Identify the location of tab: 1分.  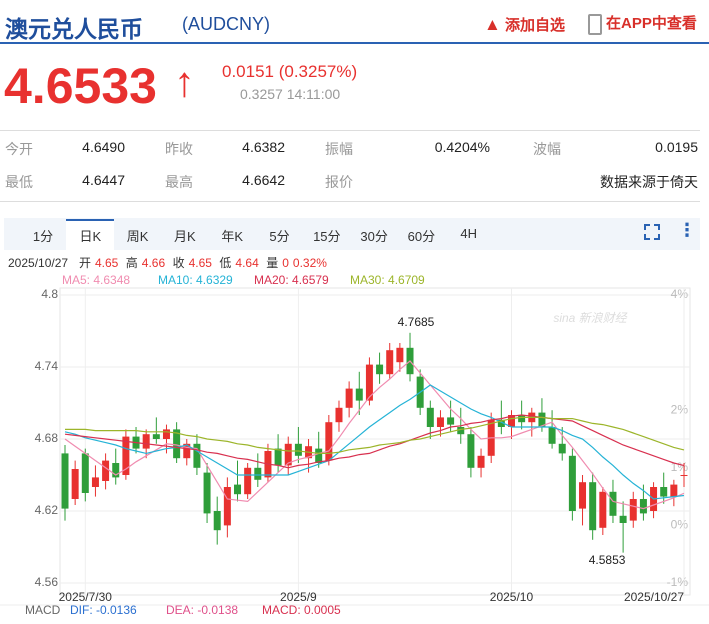
(43, 236).